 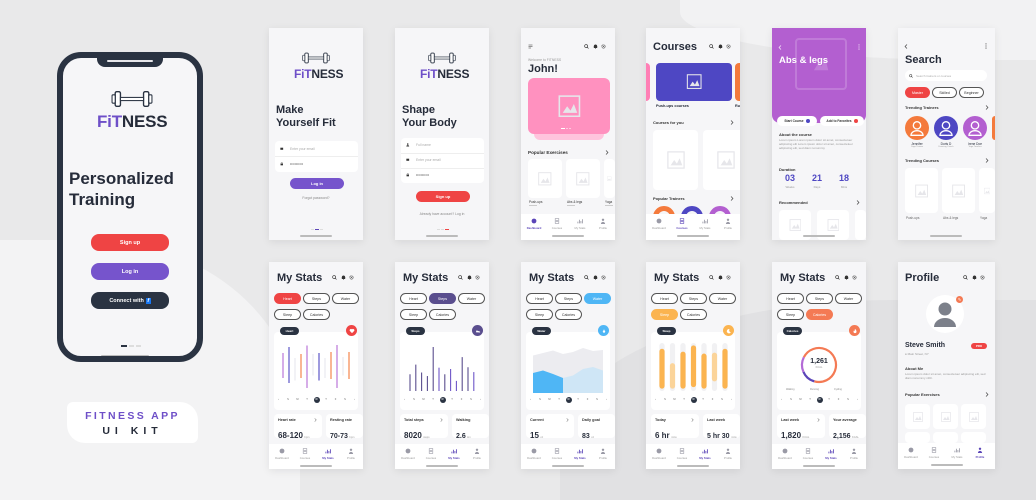 I want to click on back-icon, so click(x=780, y=47).